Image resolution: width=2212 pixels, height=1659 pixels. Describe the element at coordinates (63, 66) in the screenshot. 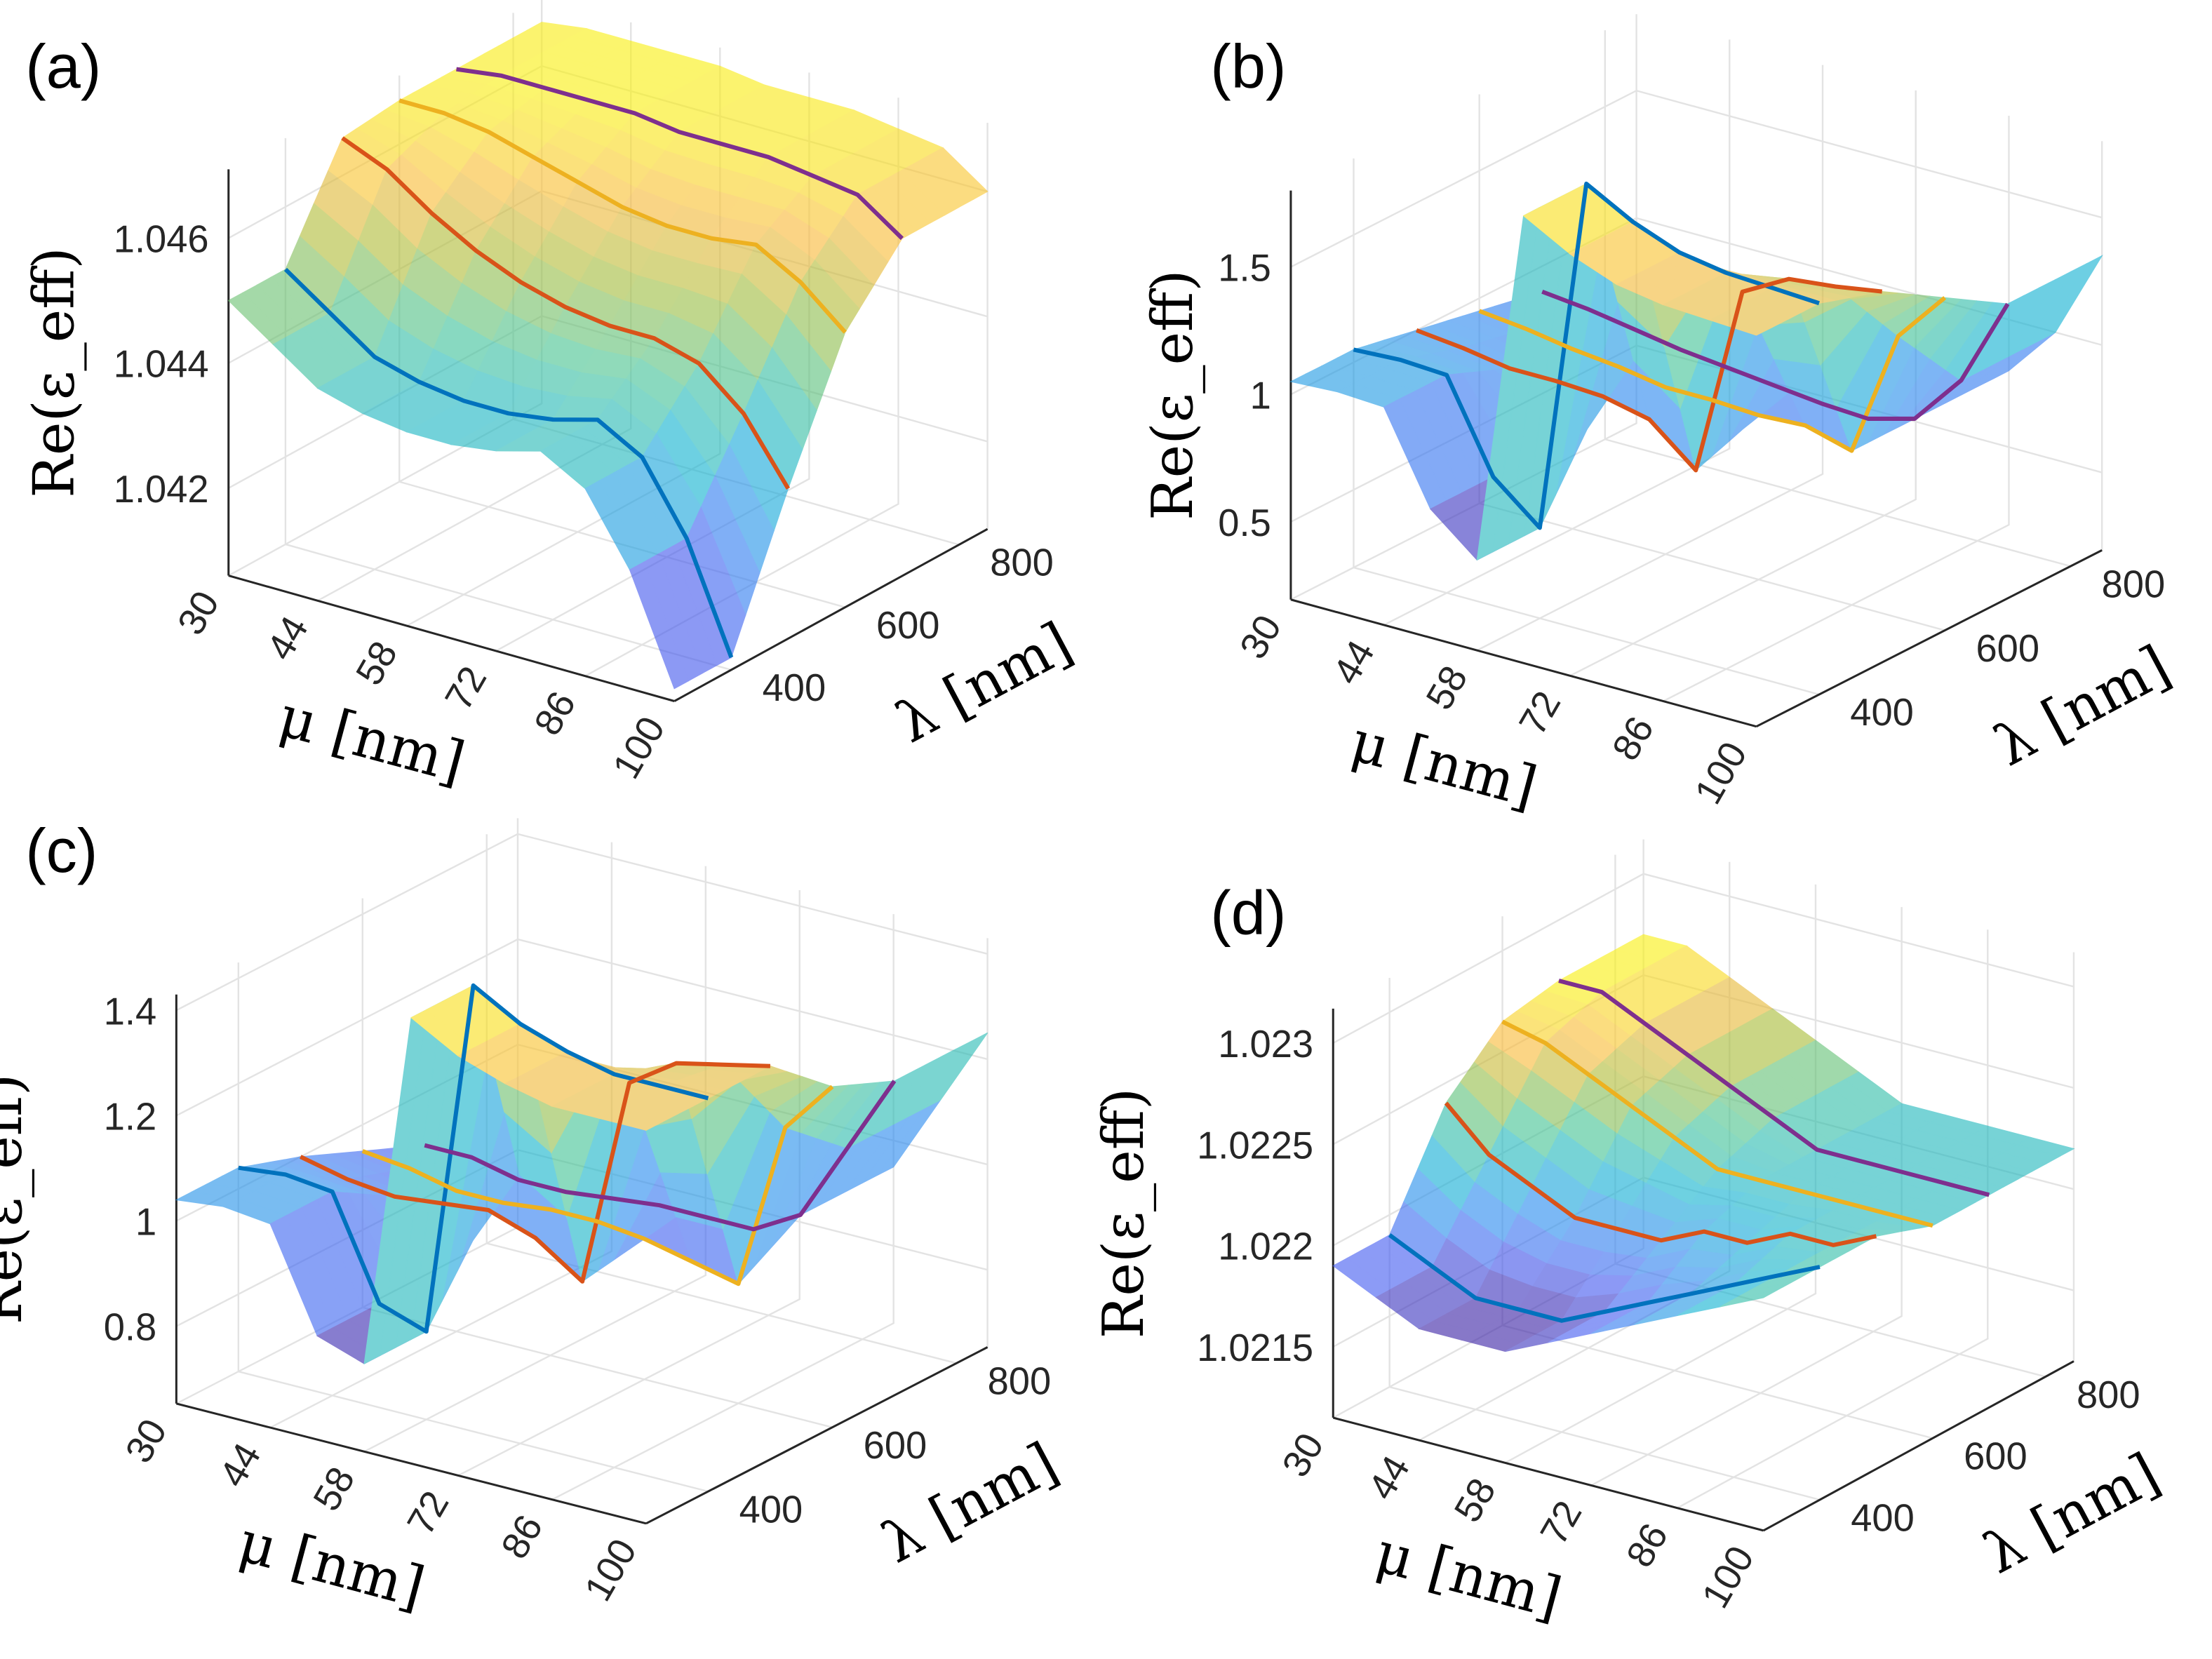

I see `panel-letter: (a)` at that location.